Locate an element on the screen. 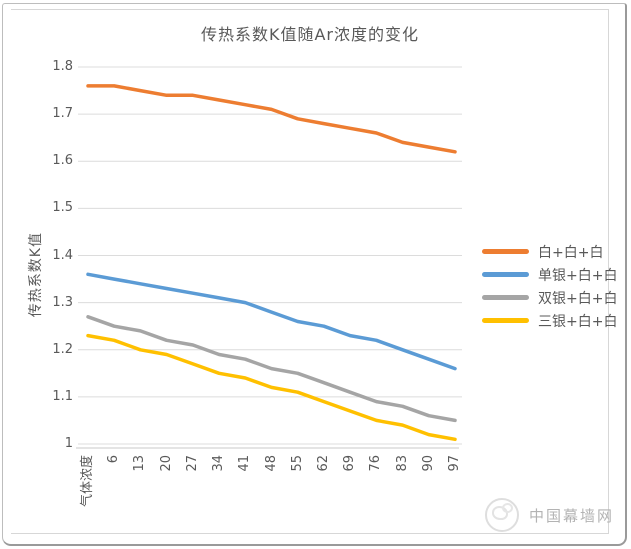 This screenshot has height=549, width=631. x-tick-label-气体浓度: 气体浓度 is located at coordinates (87, 481).